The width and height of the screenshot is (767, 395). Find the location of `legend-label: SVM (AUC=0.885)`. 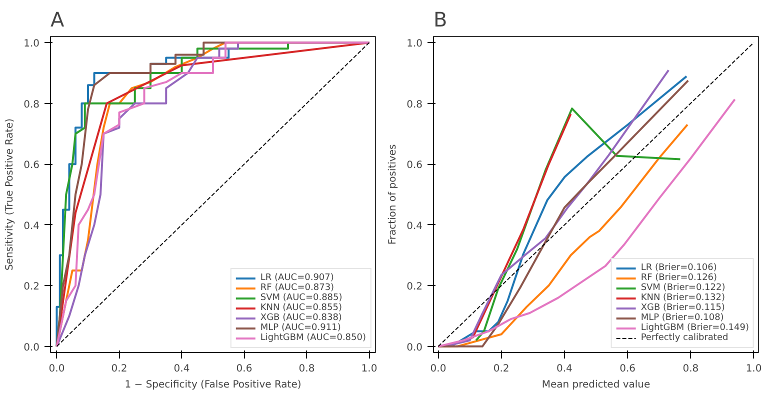

legend-label: SVM (AUC=0.885) is located at coordinates (301, 298).